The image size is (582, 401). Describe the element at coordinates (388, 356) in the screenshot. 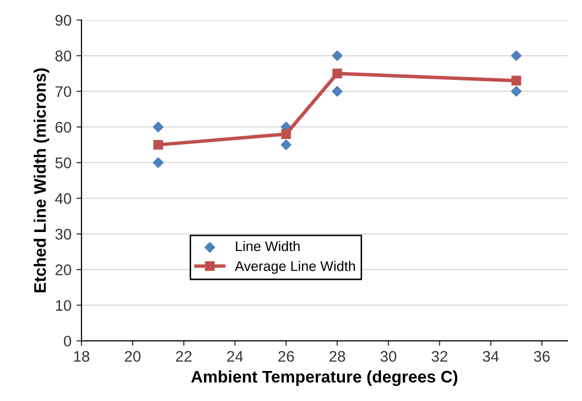

I see `x-tick-label: 30` at that location.